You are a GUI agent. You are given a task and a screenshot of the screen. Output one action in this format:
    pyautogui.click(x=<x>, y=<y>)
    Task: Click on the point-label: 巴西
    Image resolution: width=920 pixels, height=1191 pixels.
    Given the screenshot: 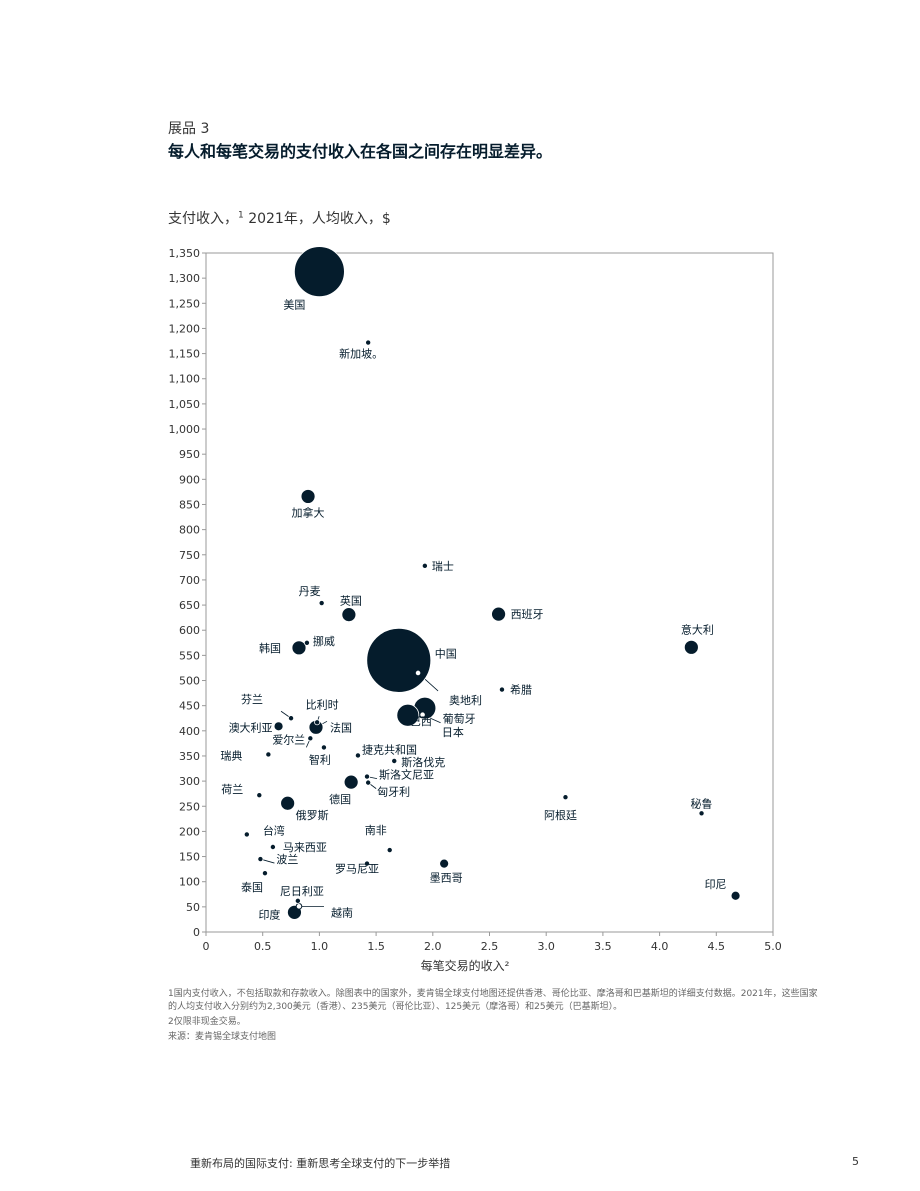 What is the action you would take?
    pyautogui.click(x=421, y=721)
    